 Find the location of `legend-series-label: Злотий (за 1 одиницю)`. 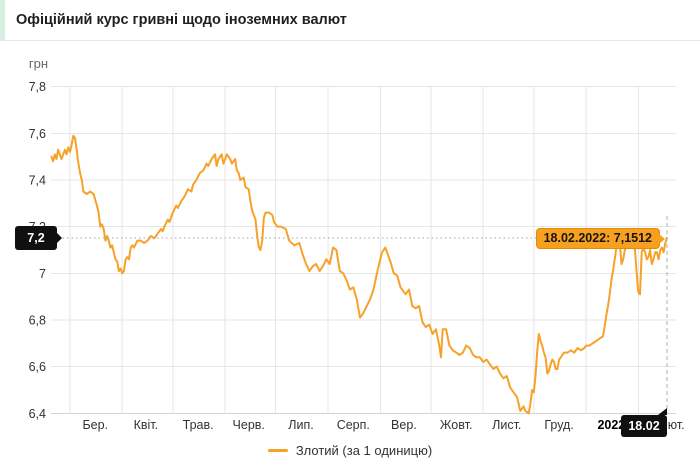

legend-series-label: Злотий (за 1 одиницю) is located at coordinates (364, 450).